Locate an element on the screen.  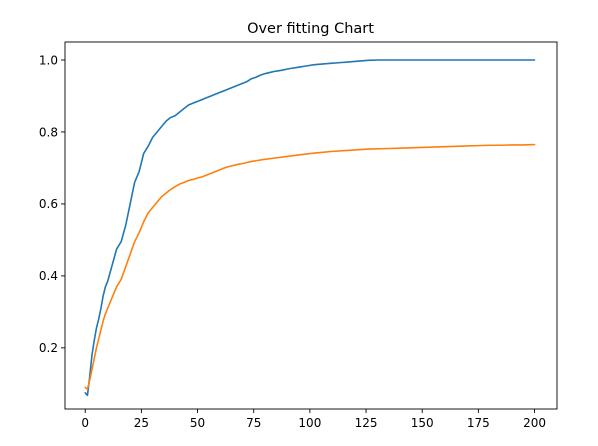
y-tick-label: 0.6 is located at coordinates (48, 204).